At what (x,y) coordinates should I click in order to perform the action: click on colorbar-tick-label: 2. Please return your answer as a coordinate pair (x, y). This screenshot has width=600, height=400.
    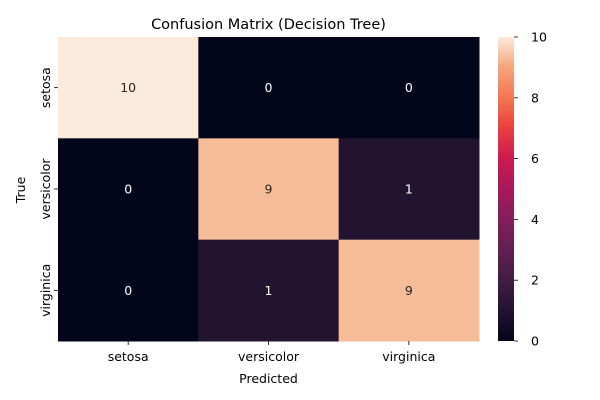
    Looking at the image, I should click on (535, 280).